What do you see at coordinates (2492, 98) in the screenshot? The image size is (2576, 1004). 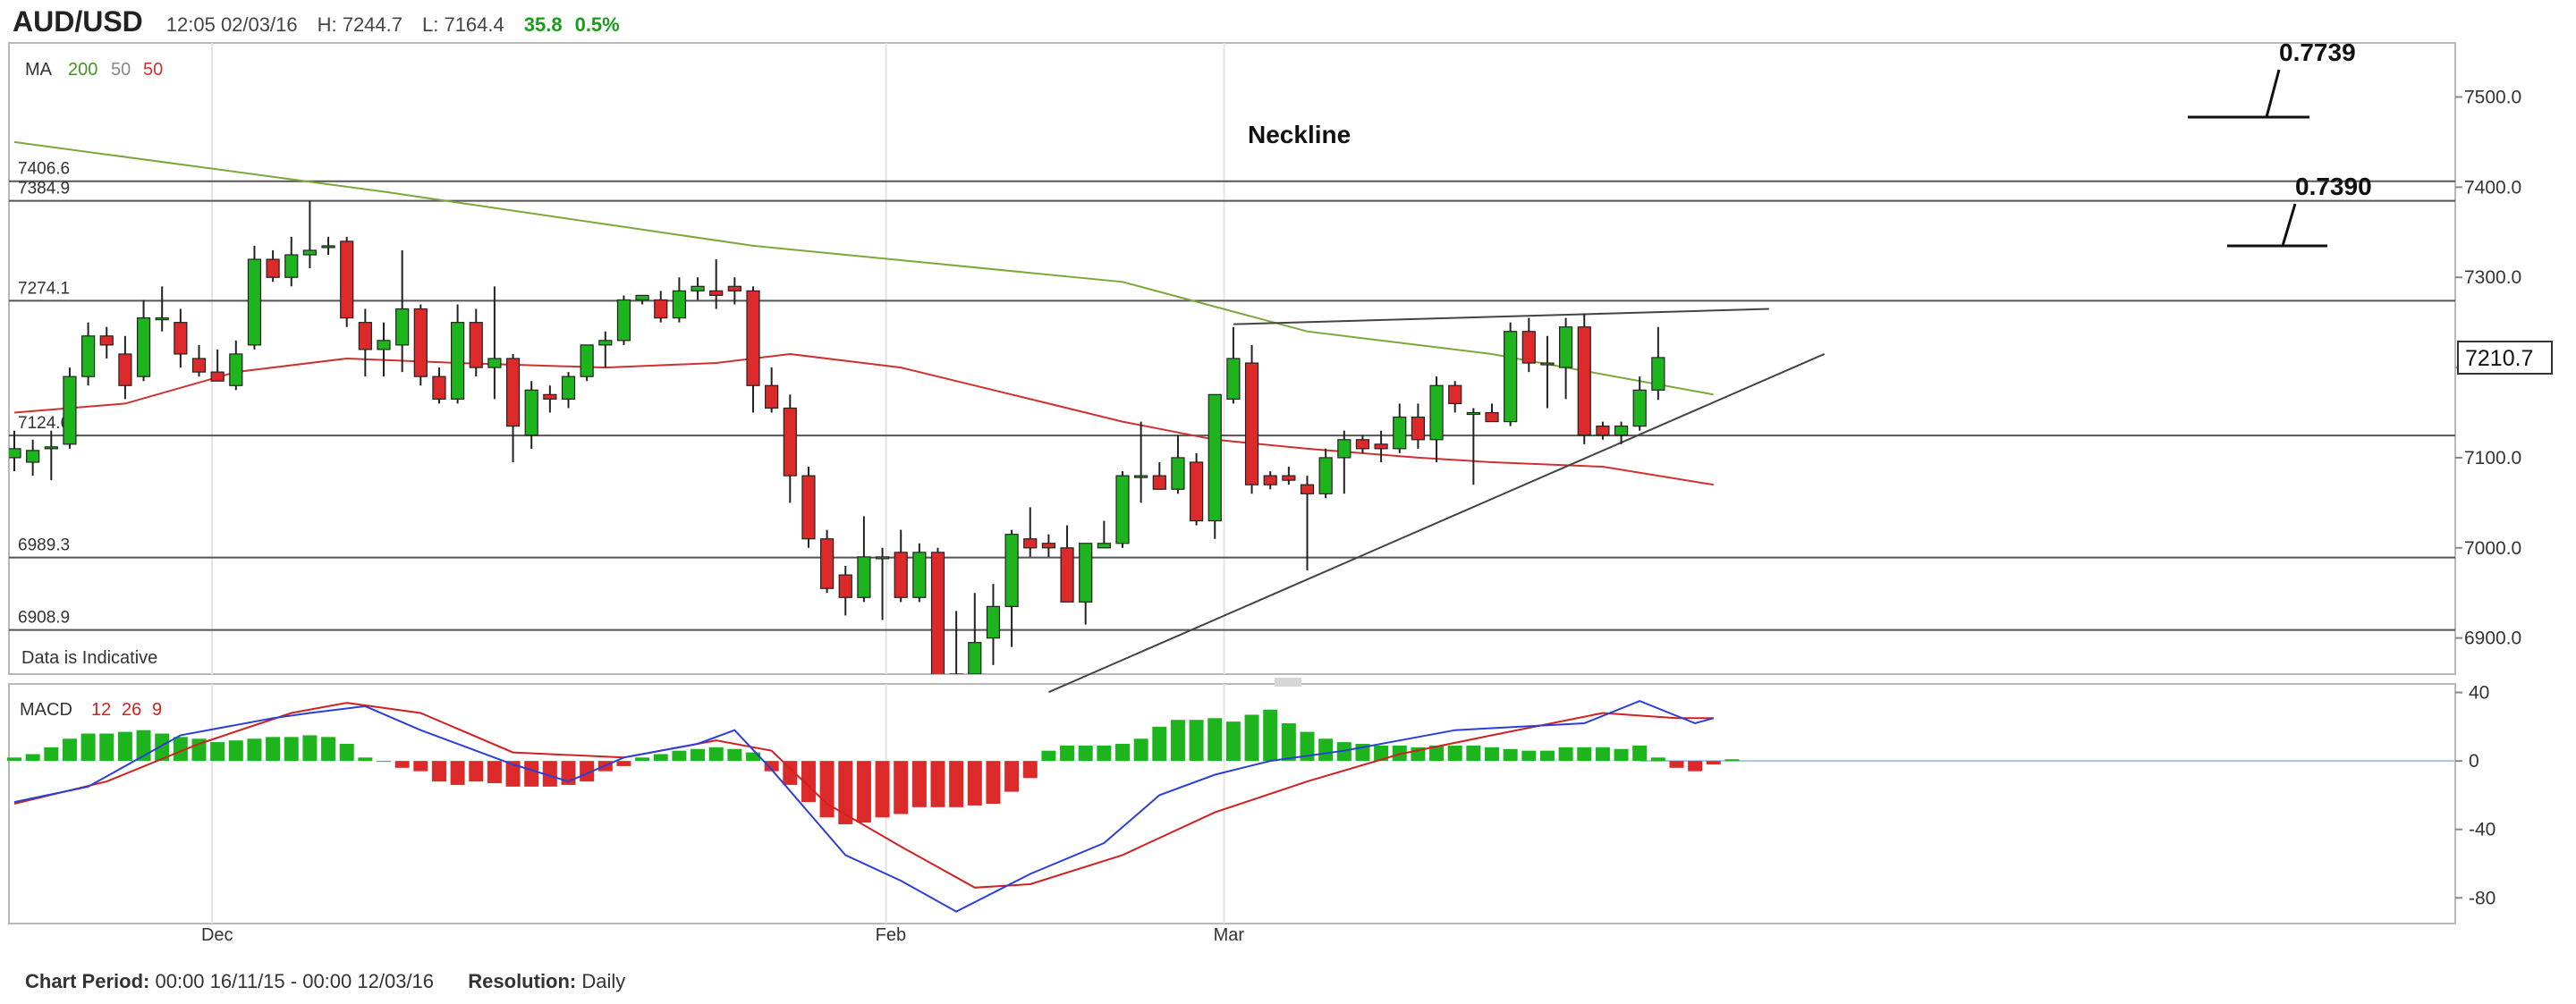 I see `y-tick-label: 7500.0` at bounding box center [2492, 98].